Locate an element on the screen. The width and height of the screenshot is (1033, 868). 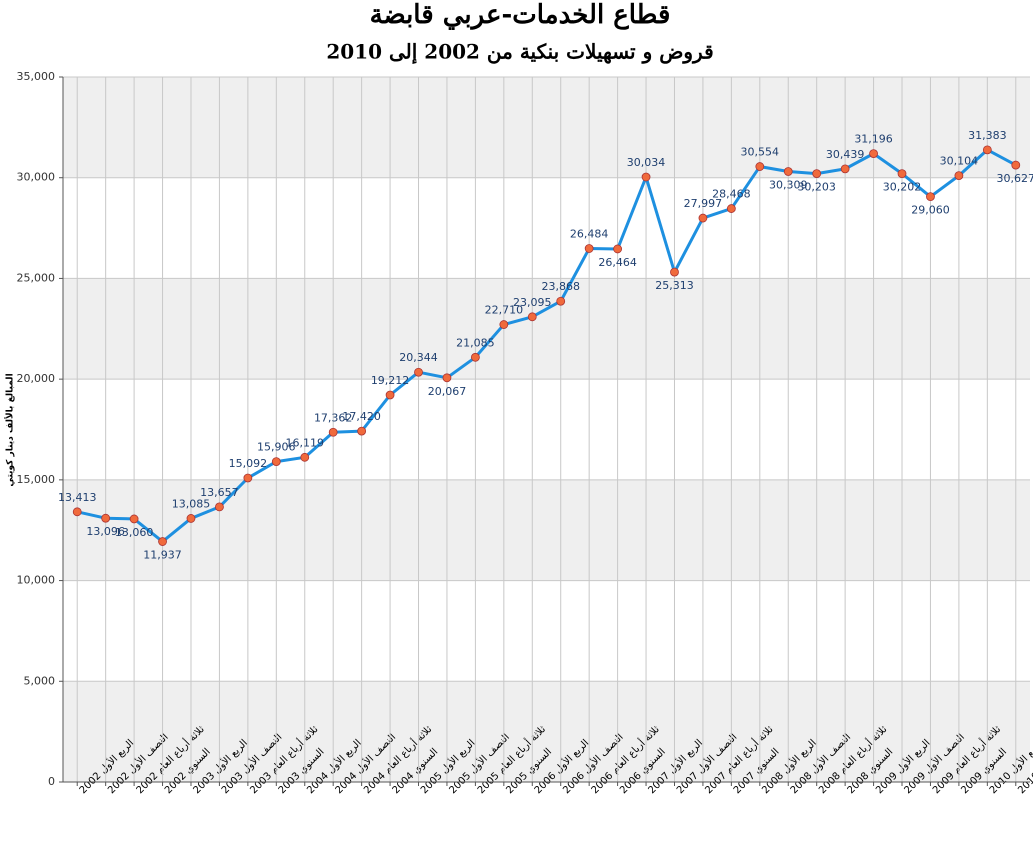
data-label: 13,413 is located at coordinates (77, 497).